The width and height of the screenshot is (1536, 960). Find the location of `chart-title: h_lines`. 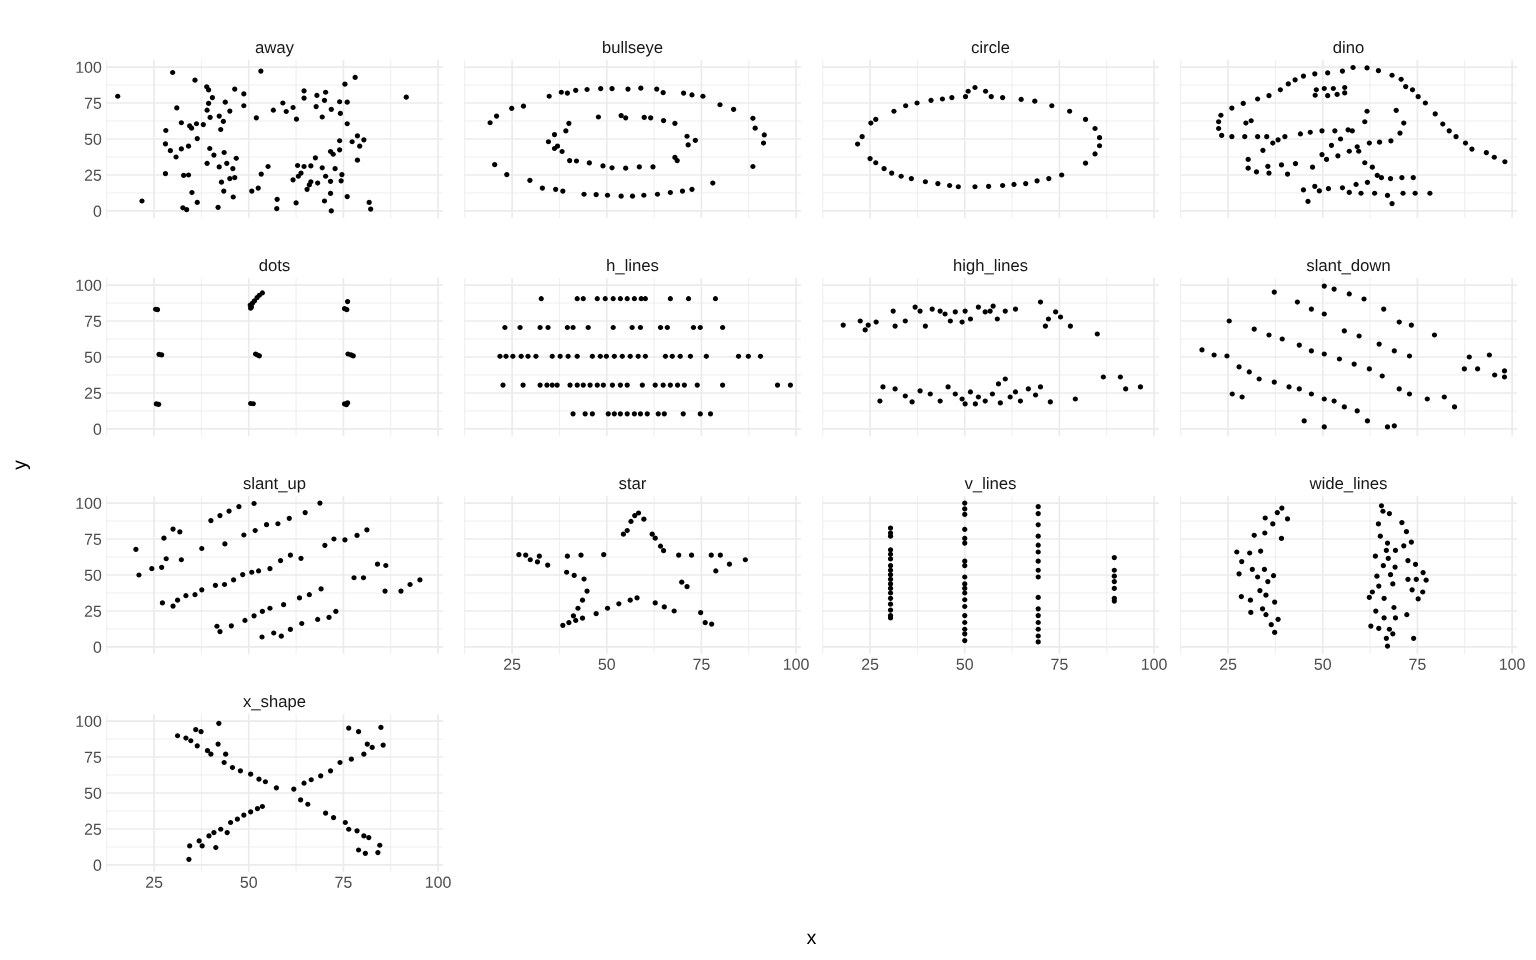

chart-title: h_lines is located at coordinates (633, 266).